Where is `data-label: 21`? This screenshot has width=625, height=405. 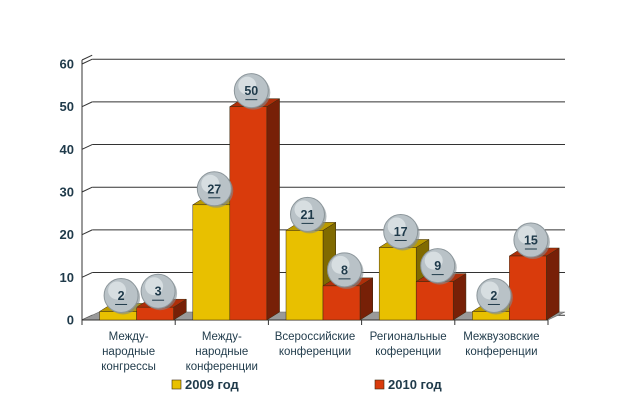
data-label: 21 is located at coordinates (308, 215).